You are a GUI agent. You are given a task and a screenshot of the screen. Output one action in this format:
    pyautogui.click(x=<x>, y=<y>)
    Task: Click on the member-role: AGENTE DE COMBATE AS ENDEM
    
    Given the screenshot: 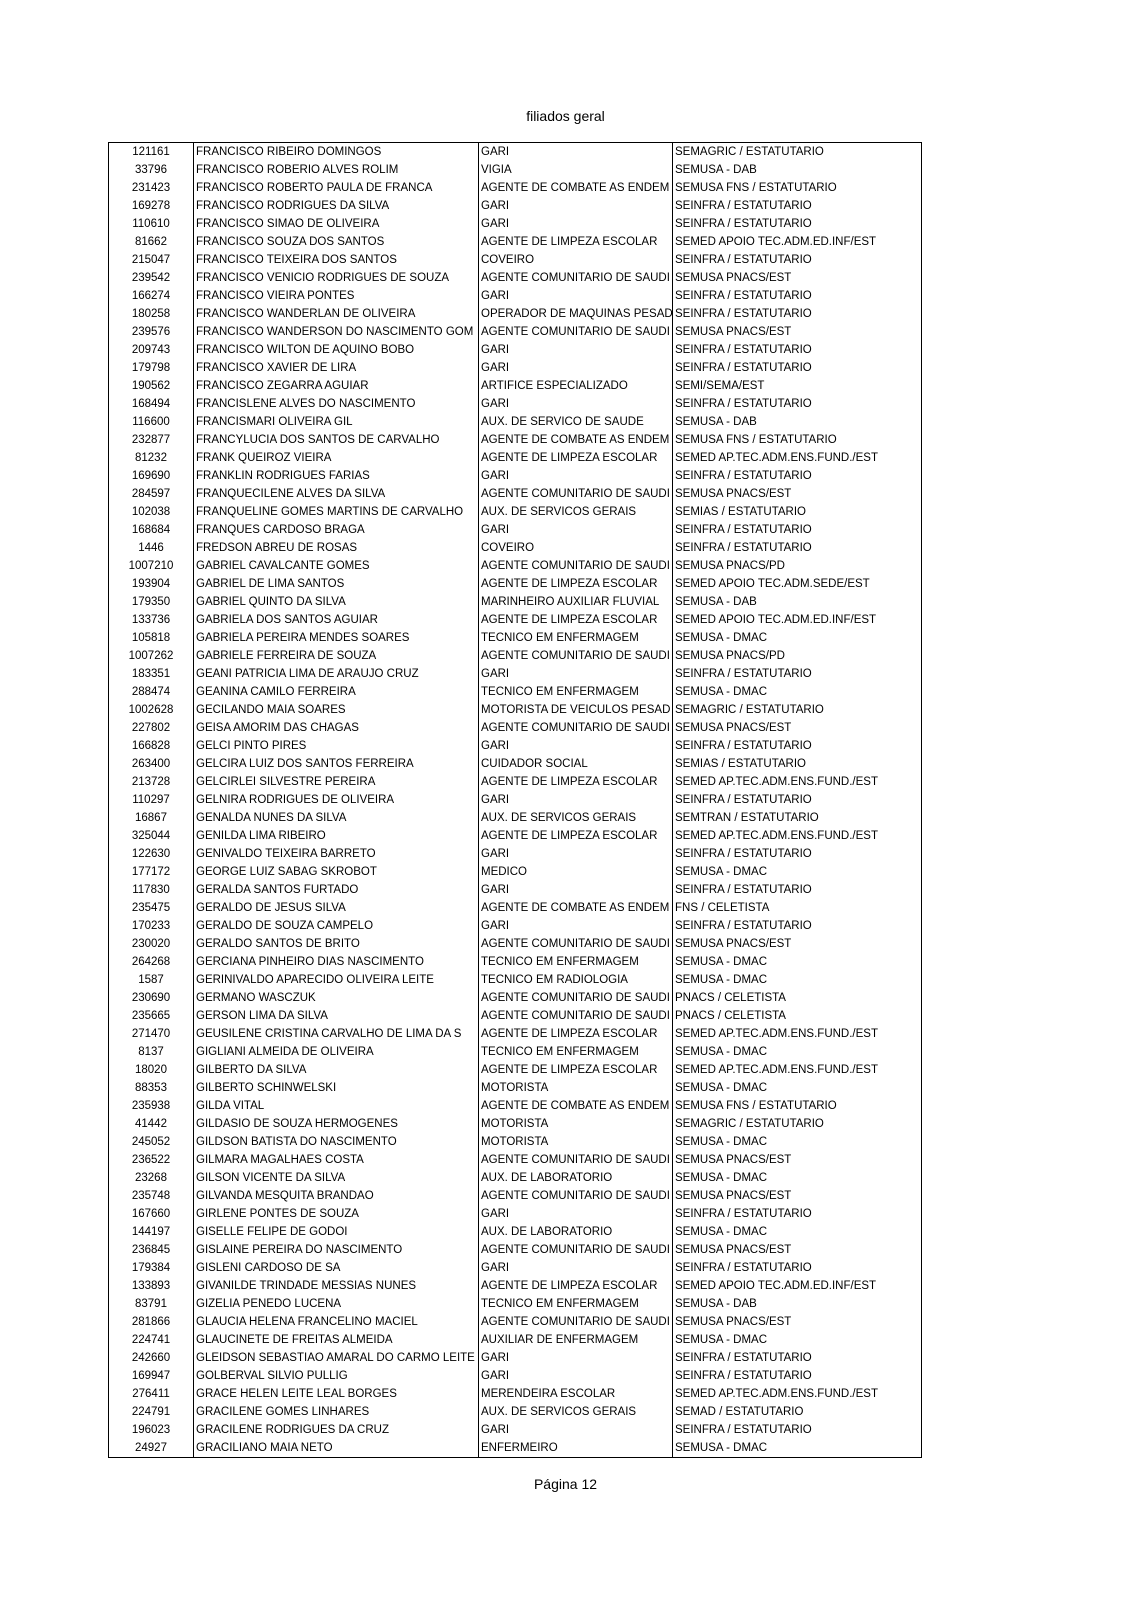 What is the action you would take?
    pyautogui.click(x=575, y=440)
    